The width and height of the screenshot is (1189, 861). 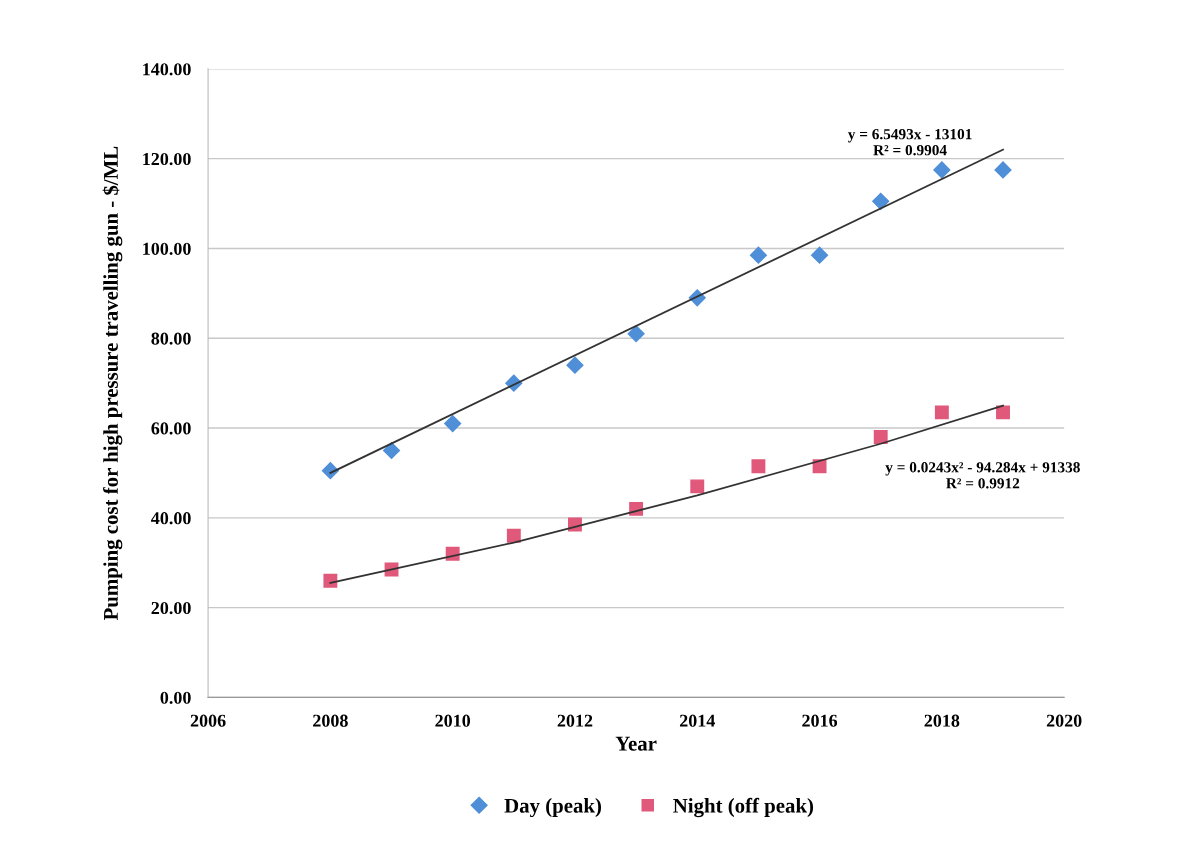 I want to click on x-tick-label: 2012, so click(x=575, y=720).